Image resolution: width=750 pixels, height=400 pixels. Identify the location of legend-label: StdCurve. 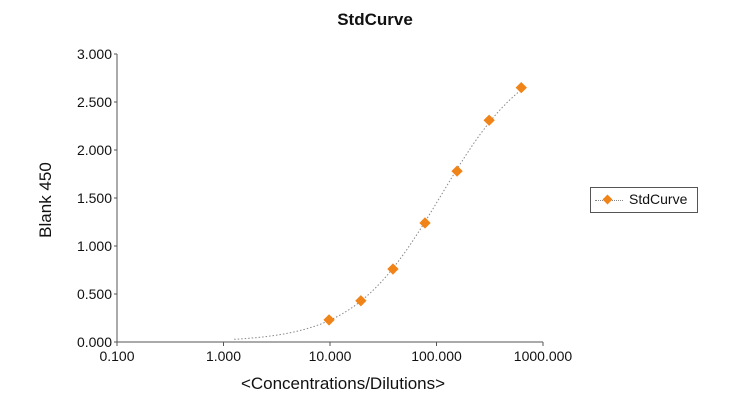
(658, 199).